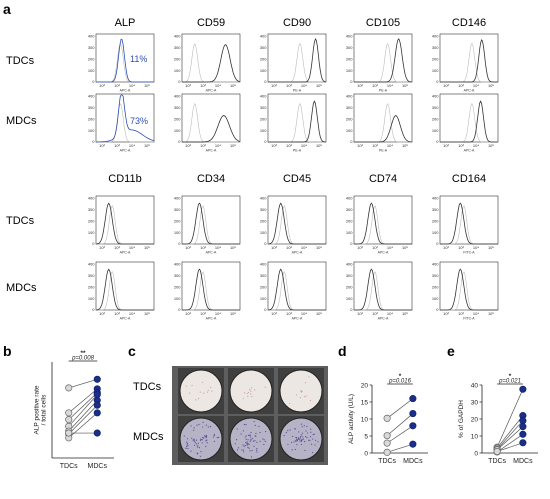 This screenshot has width=550, height=499. I want to click on axis-label: FITC-A, so click(469, 253).